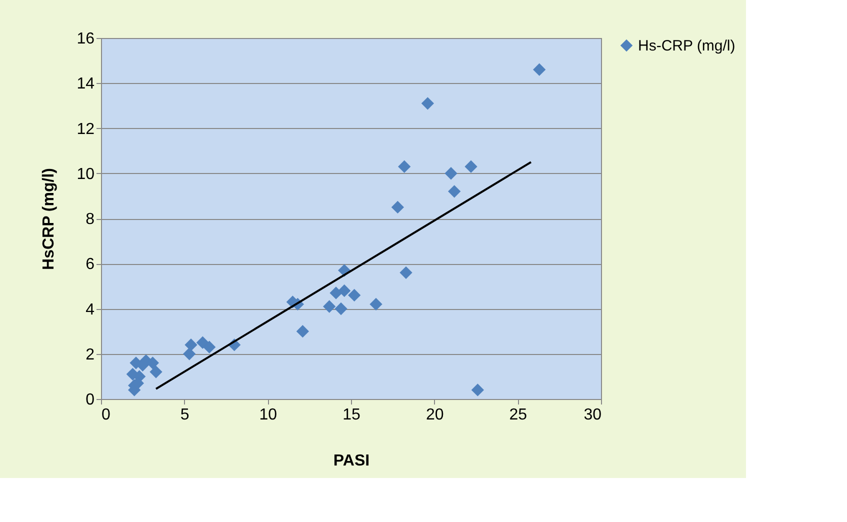 The width and height of the screenshot is (847, 522). Describe the element at coordinates (90, 219) in the screenshot. I see `y-tick-label: 8` at that location.